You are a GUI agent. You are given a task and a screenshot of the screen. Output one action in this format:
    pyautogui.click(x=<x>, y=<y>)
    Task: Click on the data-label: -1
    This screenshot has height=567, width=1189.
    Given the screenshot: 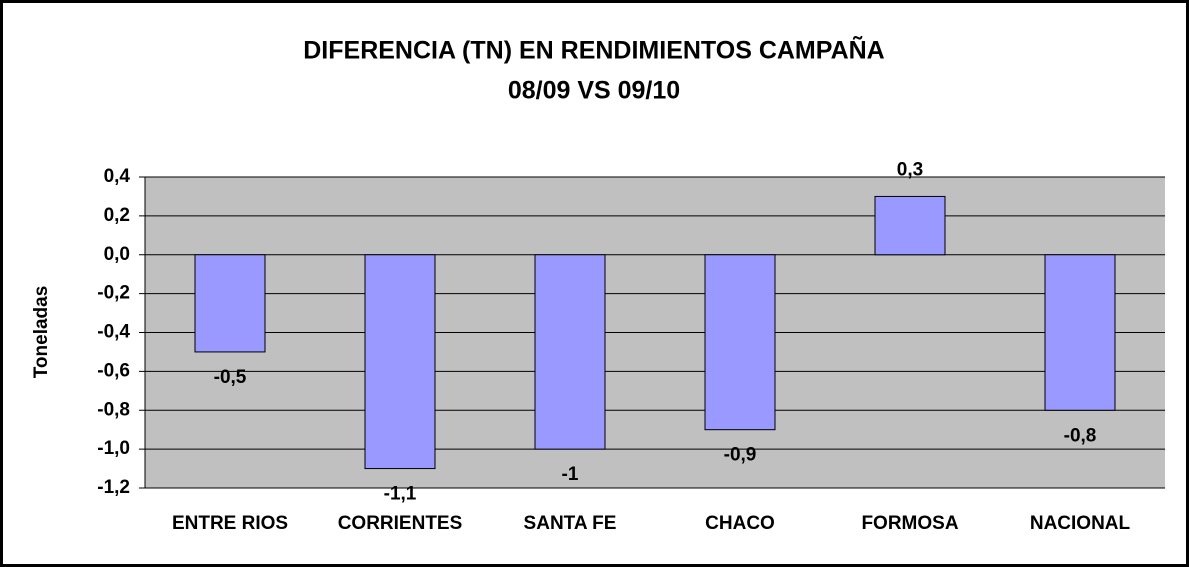 What is the action you would take?
    pyautogui.click(x=570, y=474)
    